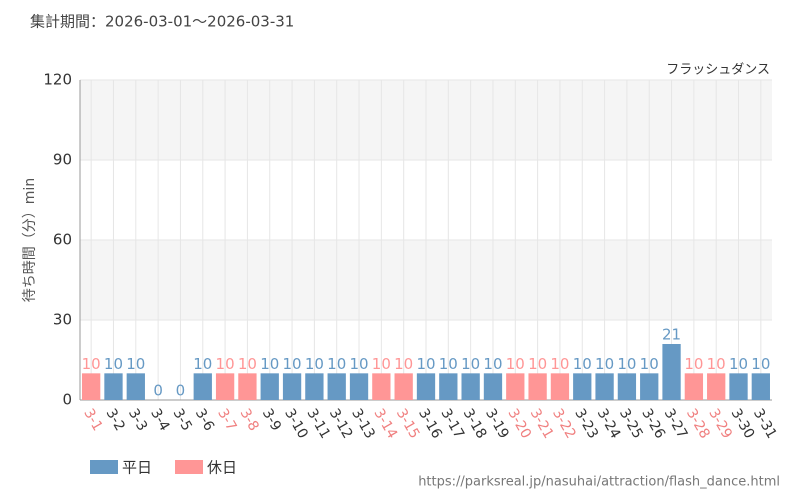 This screenshot has height=500, width=800. I want to click on x-tick-label: 3-4, so click(159, 420).